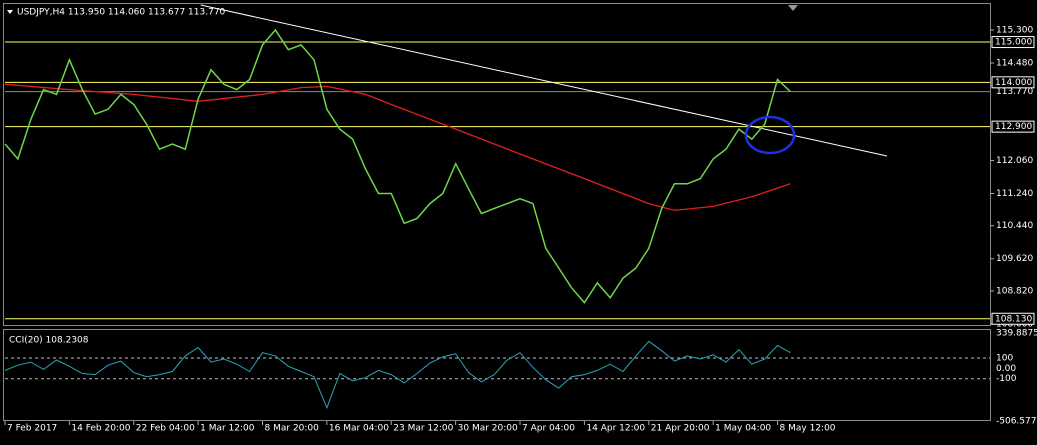 Image resolution: width=1037 pixels, height=445 pixels. I want to click on x-tick-label: 14 Apr 12:00, so click(615, 429).